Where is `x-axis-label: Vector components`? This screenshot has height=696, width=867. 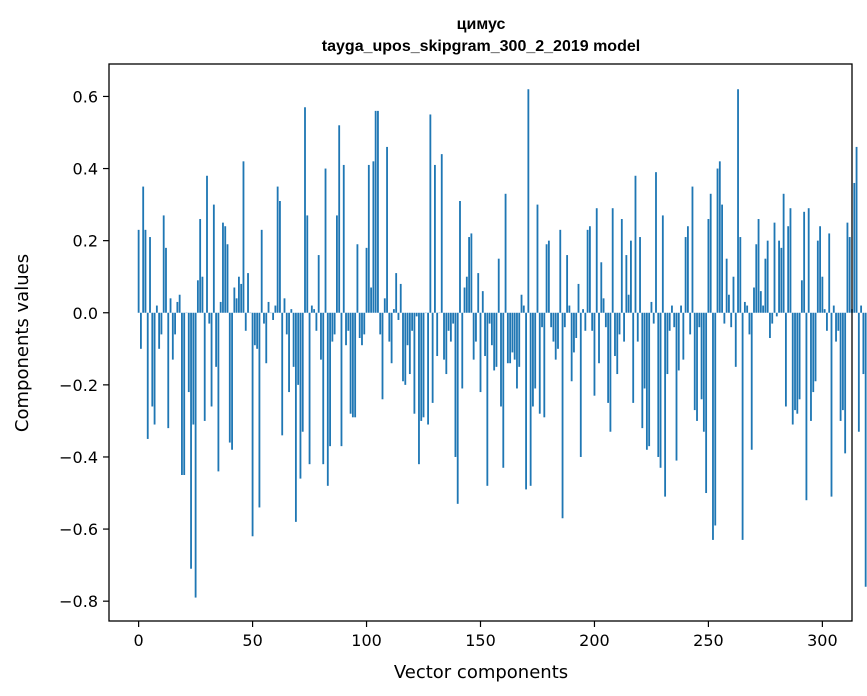 x-axis-label: Vector components is located at coordinates (481, 672).